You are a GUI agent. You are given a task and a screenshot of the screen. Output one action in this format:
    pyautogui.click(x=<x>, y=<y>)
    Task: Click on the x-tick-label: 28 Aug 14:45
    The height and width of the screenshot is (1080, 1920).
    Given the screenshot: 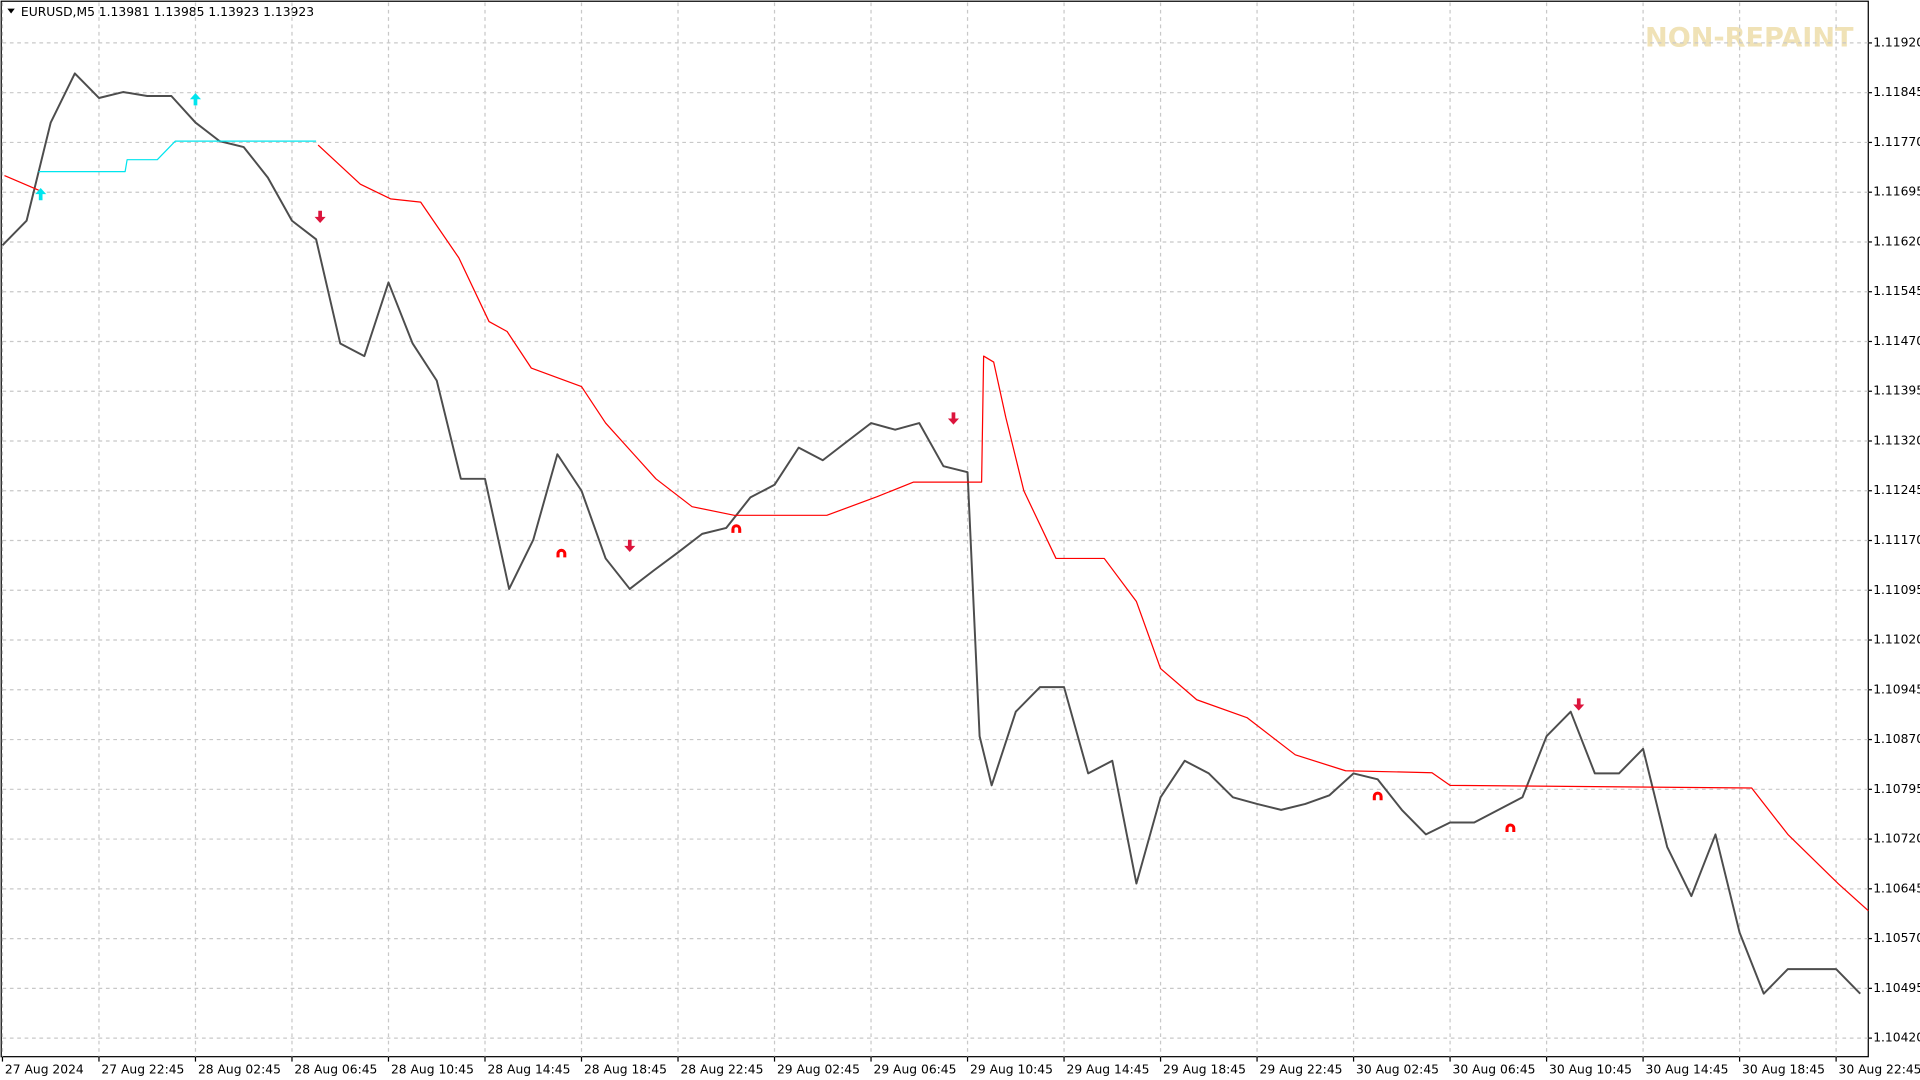 What is the action you would take?
    pyautogui.click(x=528, y=1070)
    